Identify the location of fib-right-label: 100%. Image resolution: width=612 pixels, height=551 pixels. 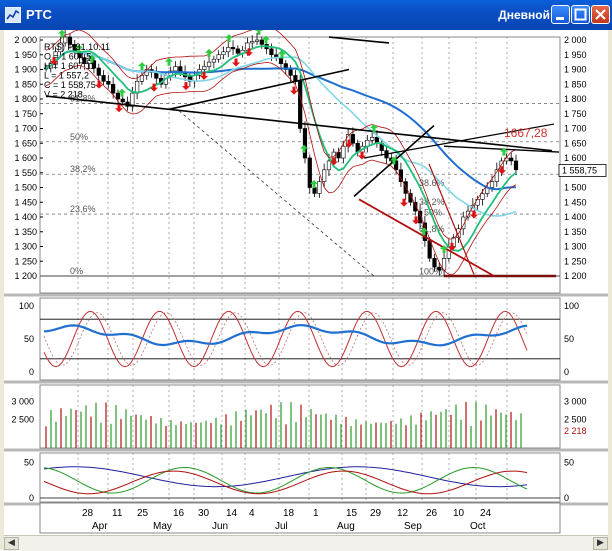
(430, 272).